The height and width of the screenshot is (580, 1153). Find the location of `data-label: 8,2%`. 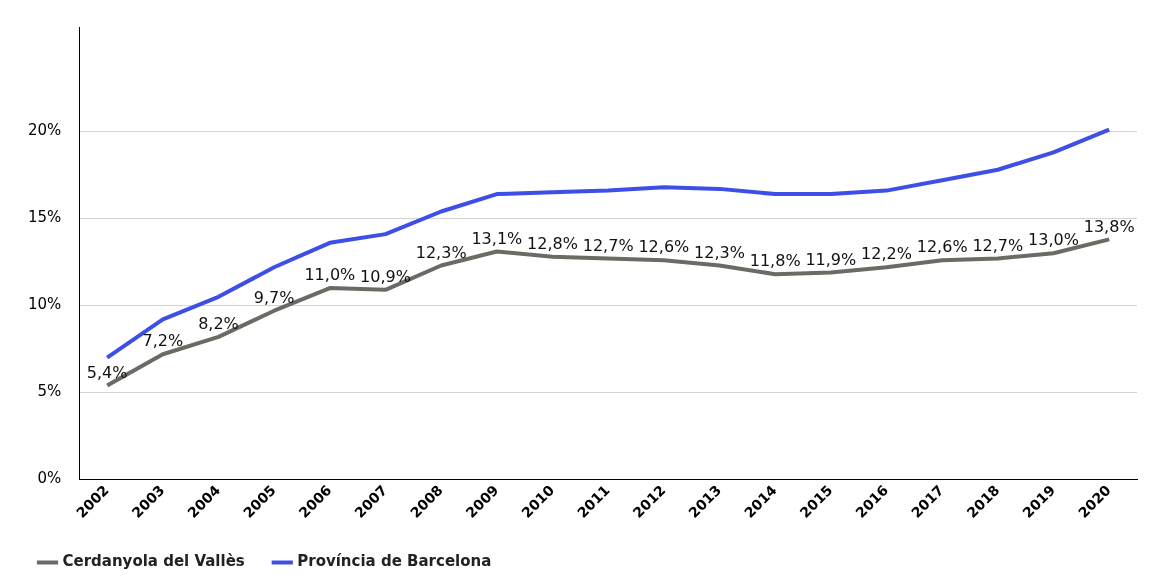

data-label: 8,2% is located at coordinates (218, 323).